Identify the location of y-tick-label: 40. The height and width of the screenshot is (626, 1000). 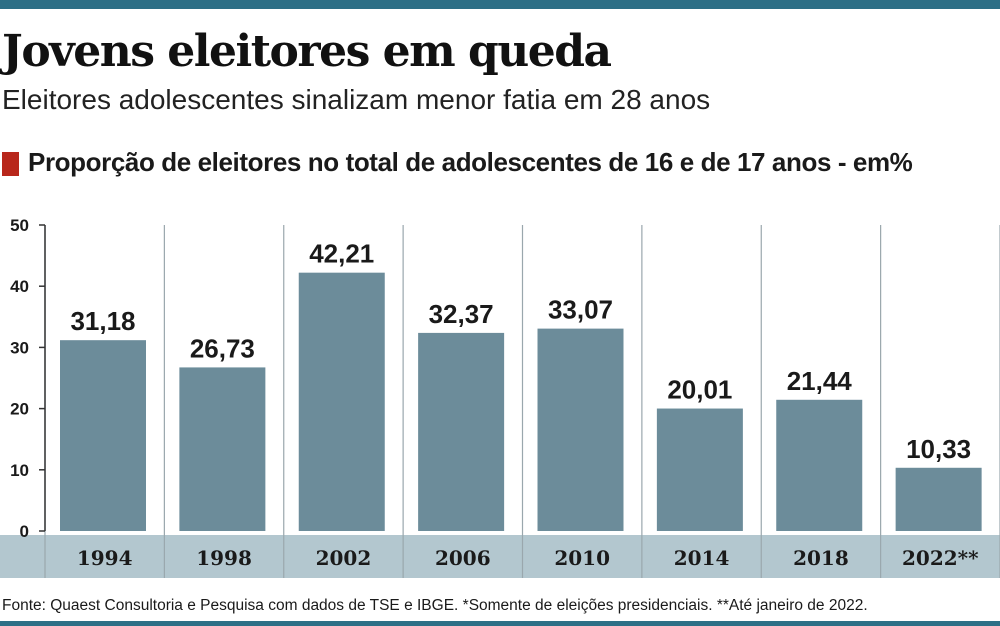
(19, 286).